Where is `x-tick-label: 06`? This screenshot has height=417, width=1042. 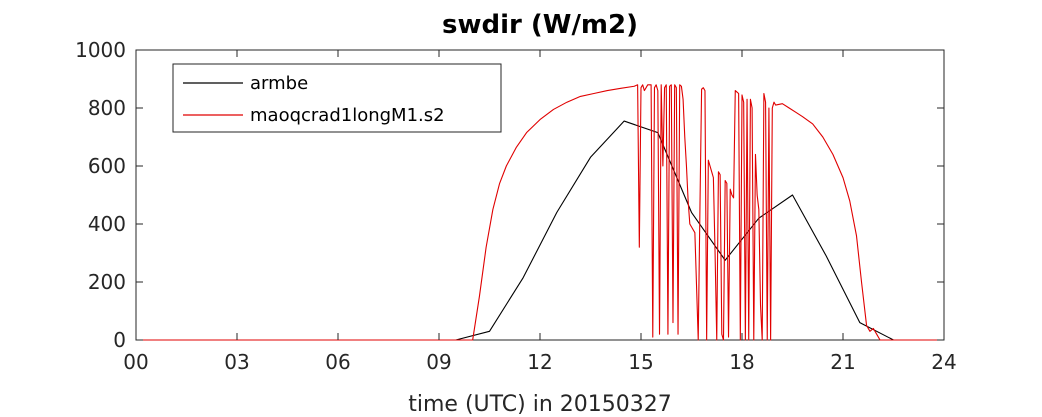 x-tick-label: 06 is located at coordinates (337, 362).